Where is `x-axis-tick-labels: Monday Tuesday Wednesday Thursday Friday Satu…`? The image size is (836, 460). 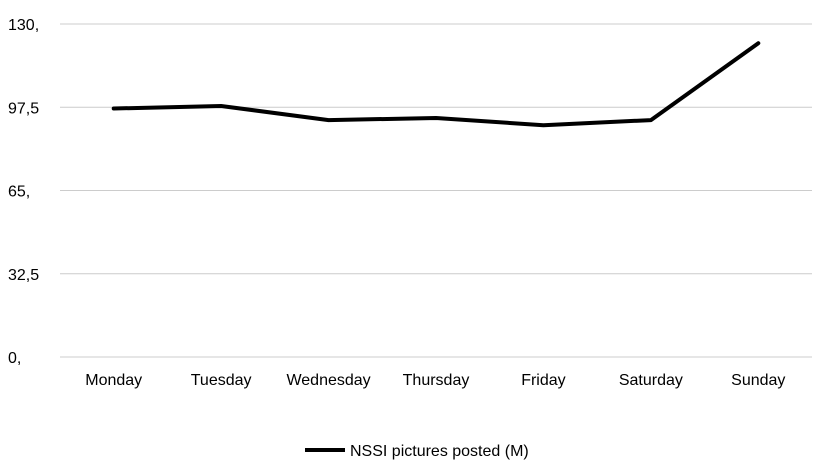
x-axis-tick-labels: Monday Tuesday Wednesday Thursday Friday Satu… is located at coordinates (435, 380).